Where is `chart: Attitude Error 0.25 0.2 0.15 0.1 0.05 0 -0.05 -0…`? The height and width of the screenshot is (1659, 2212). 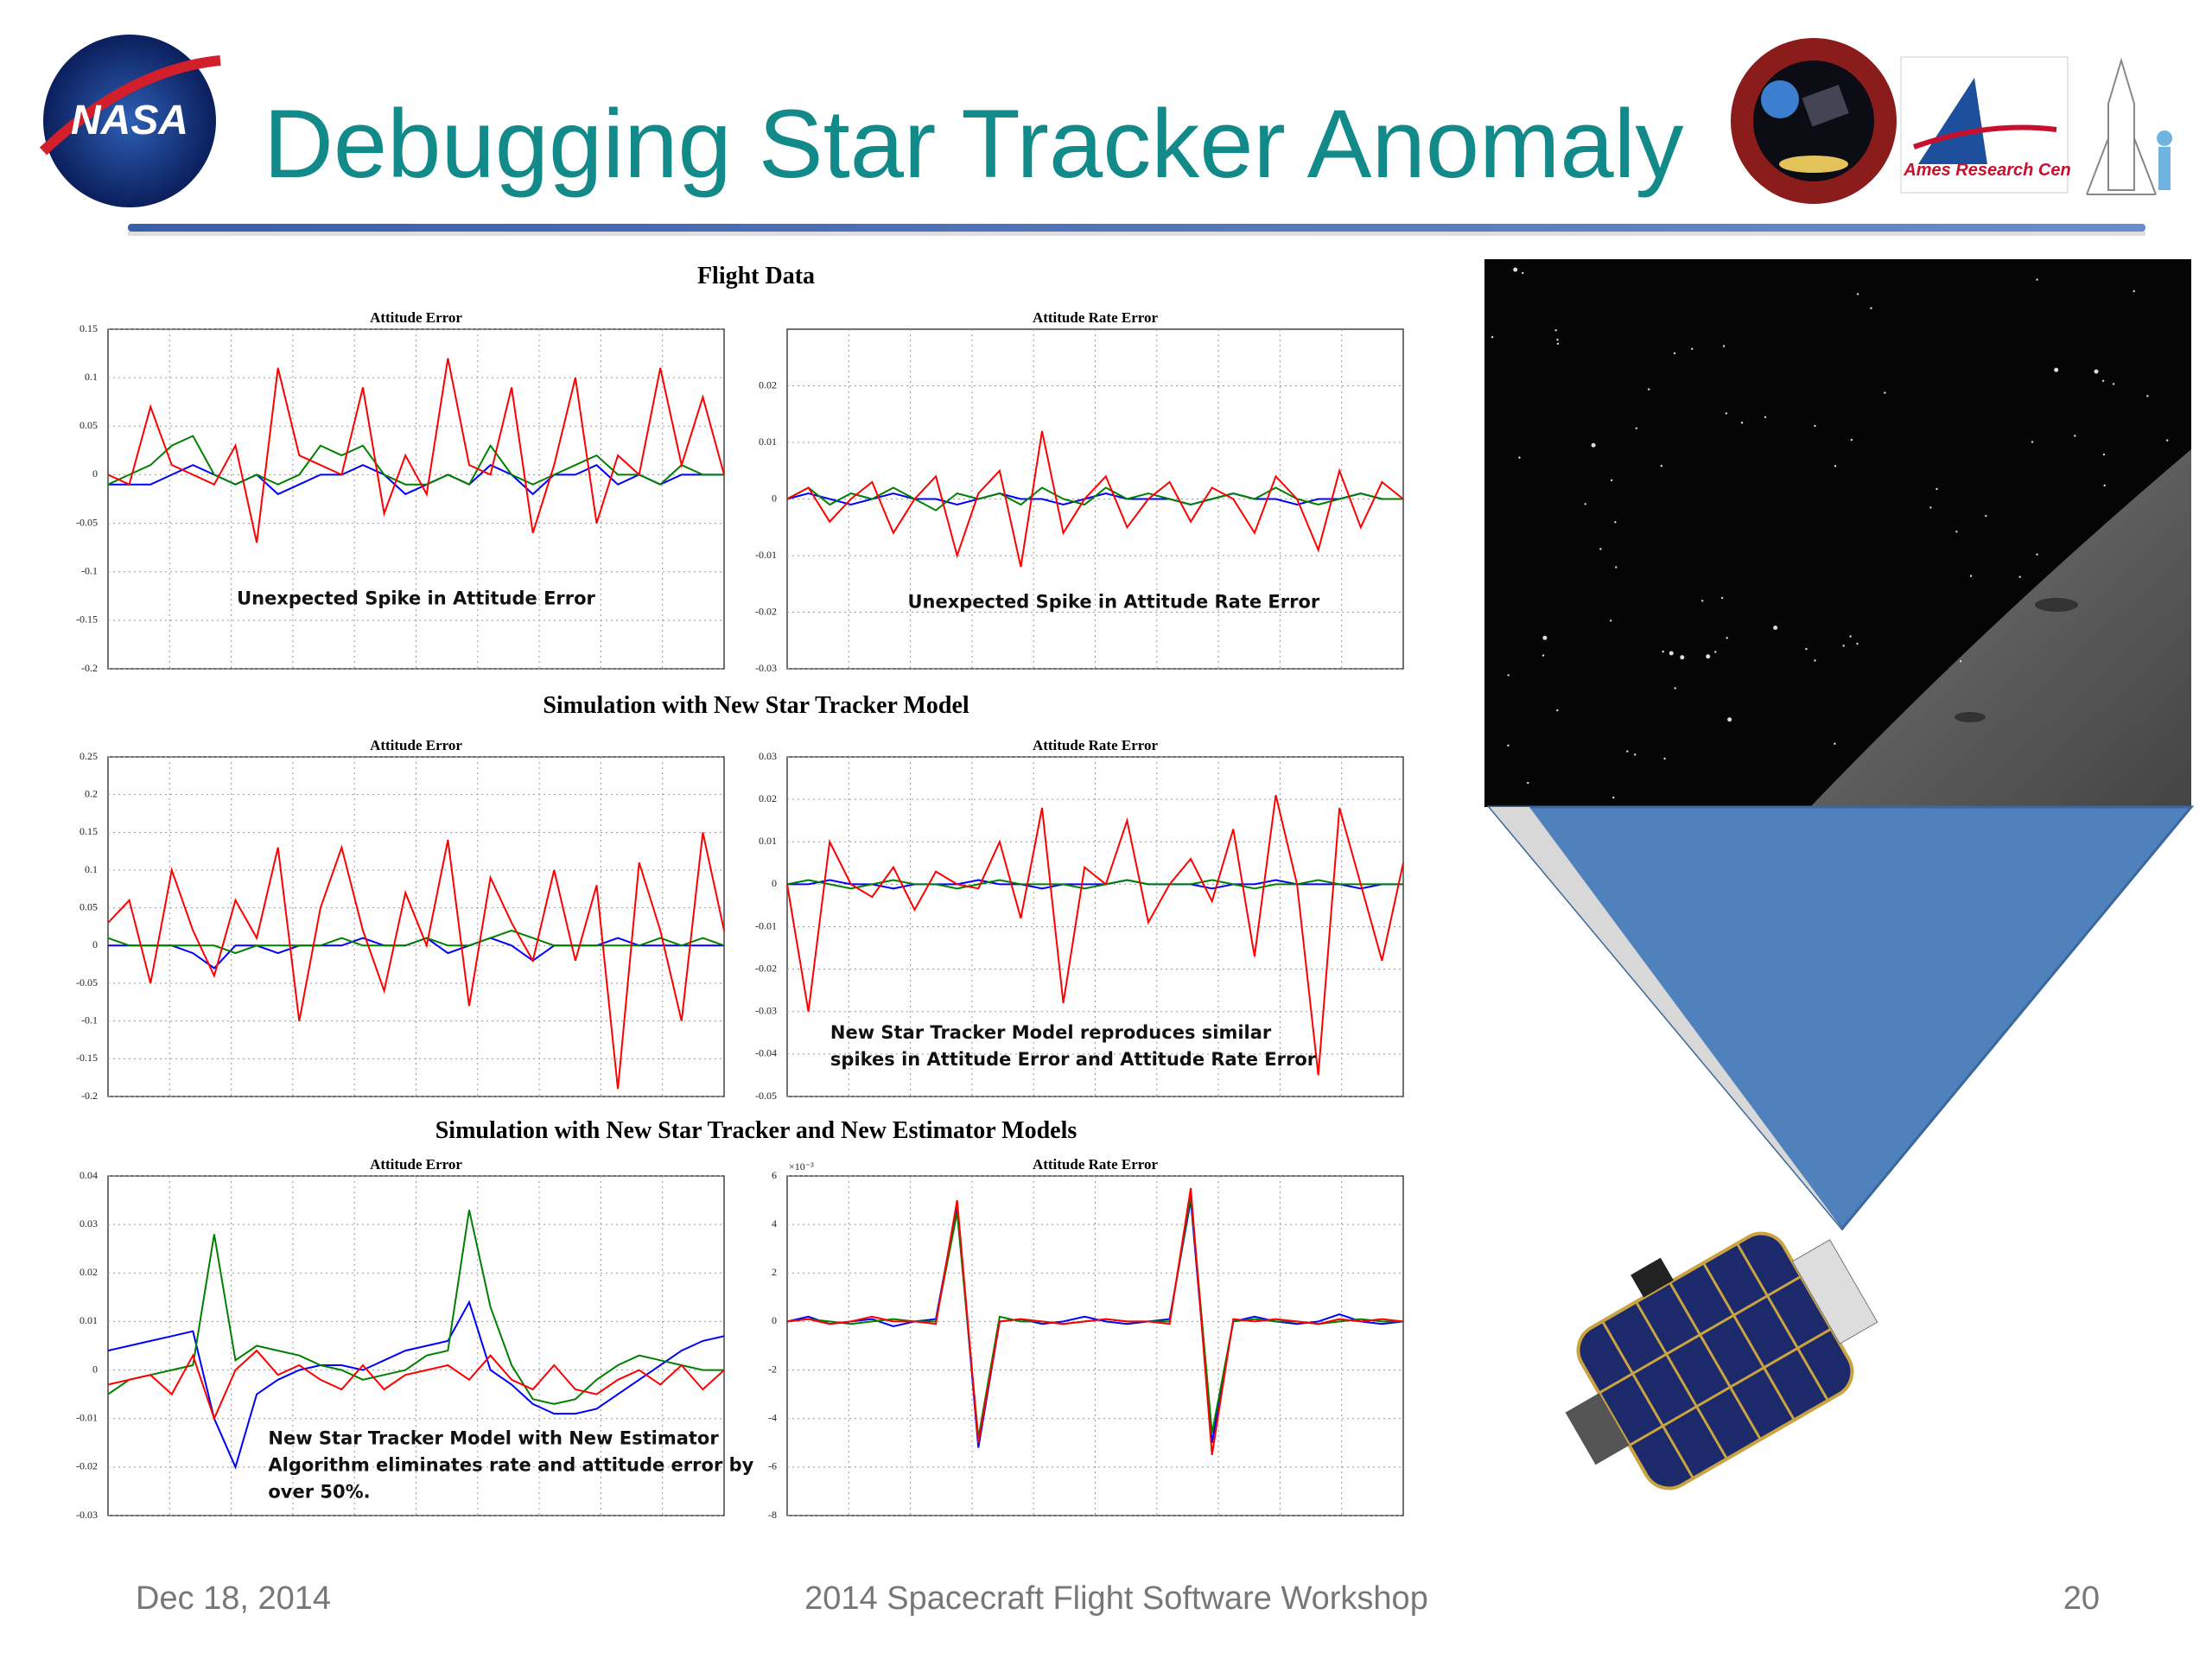
chart: Attitude Error 0.25 0.2 0.15 0.1 0.05 0 -0.05 -0… is located at coordinates (400, 919).